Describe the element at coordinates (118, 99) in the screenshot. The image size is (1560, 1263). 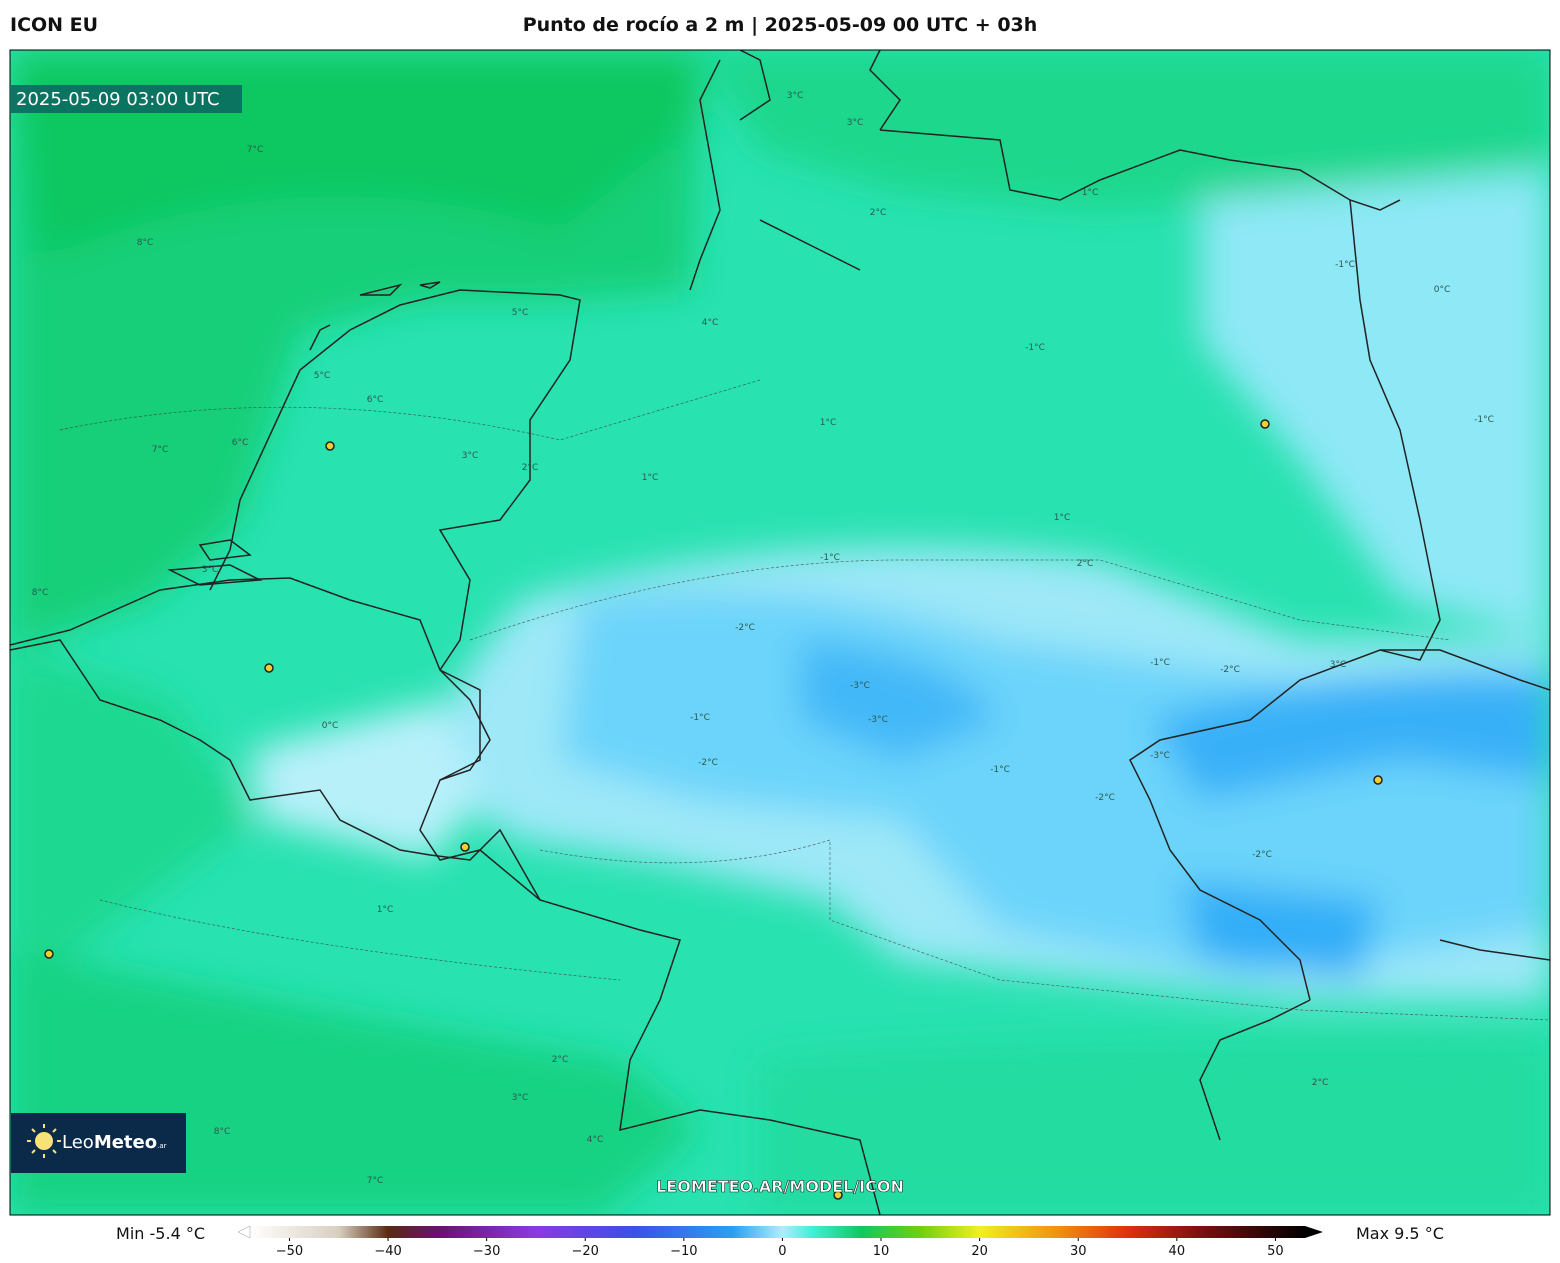
I see `valid-time: 2025-05-09 03:00 UTC` at that location.